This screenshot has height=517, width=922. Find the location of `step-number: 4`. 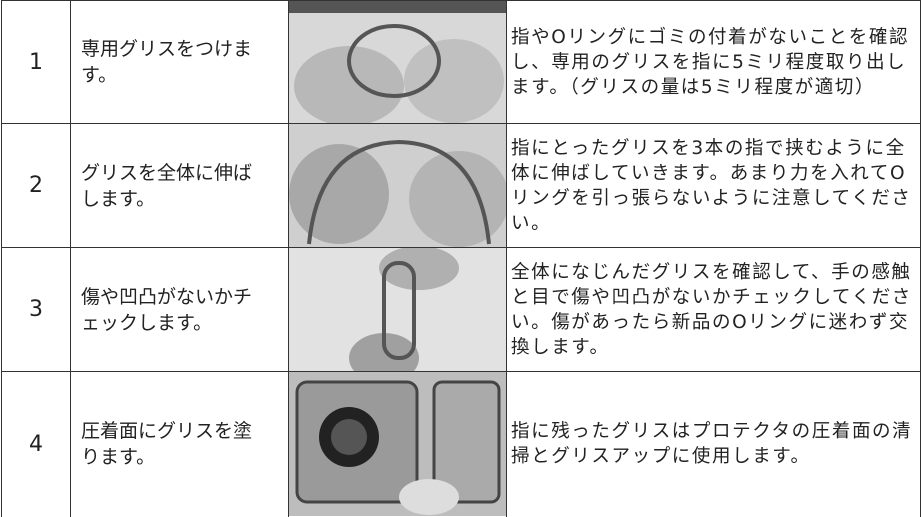

step-number: 4 is located at coordinates (36, 444).